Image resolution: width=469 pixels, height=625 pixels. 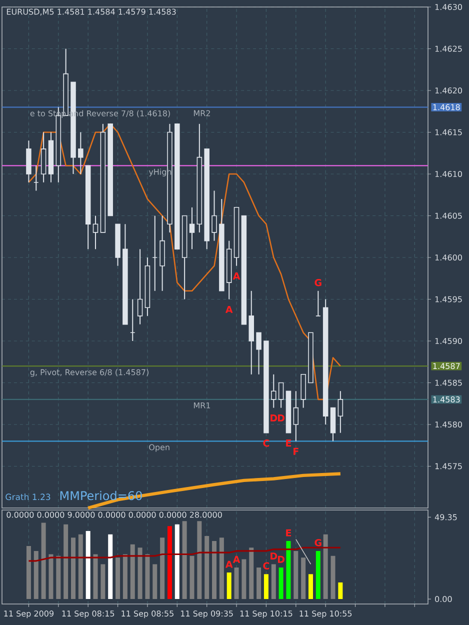 I want to click on annotation: g, Pivot, Reverse 6/8 (1.4587), so click(x=89, y=373).